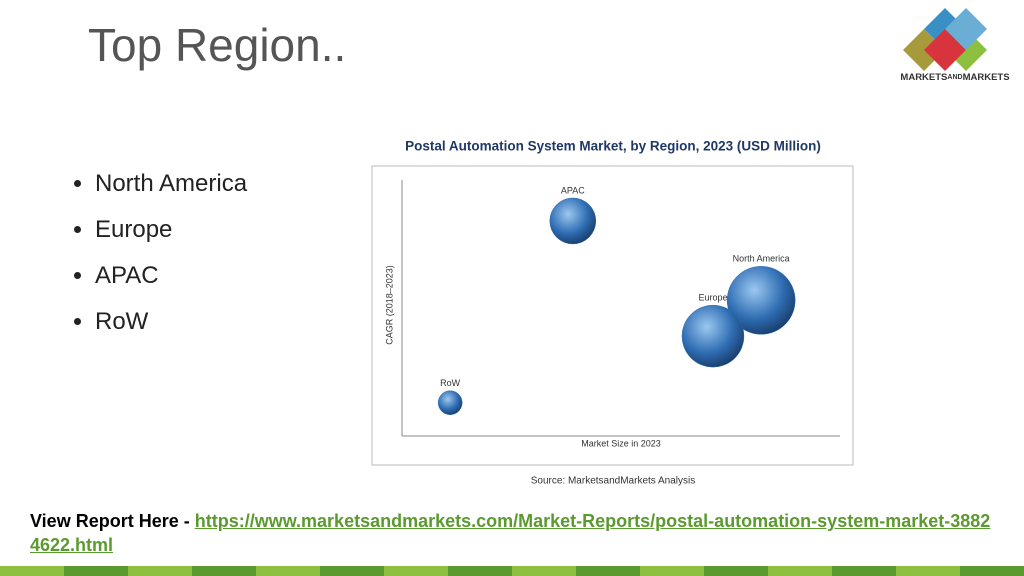 The width and height of the screenshot is (1024, 576). I want to click on bullet: North America, so click(171, 193).